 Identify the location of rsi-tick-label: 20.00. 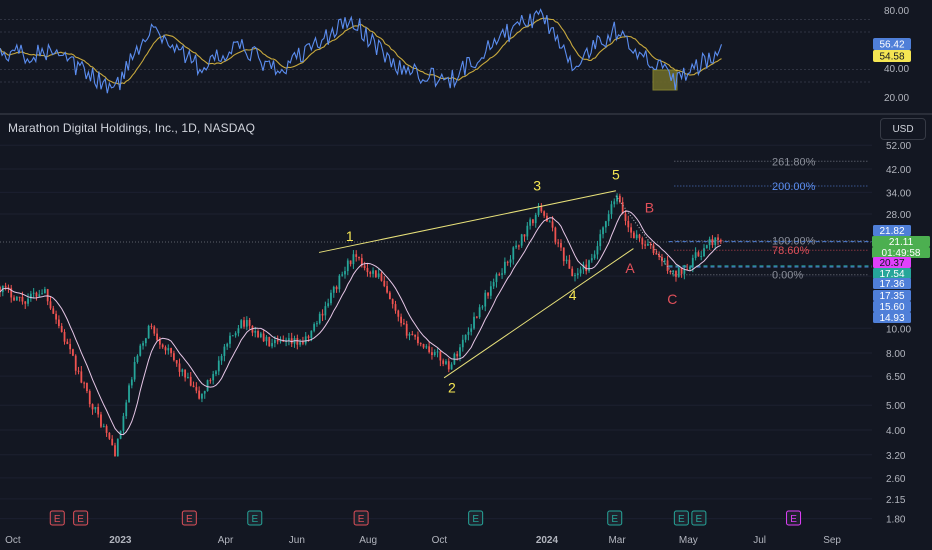
(896, 98).